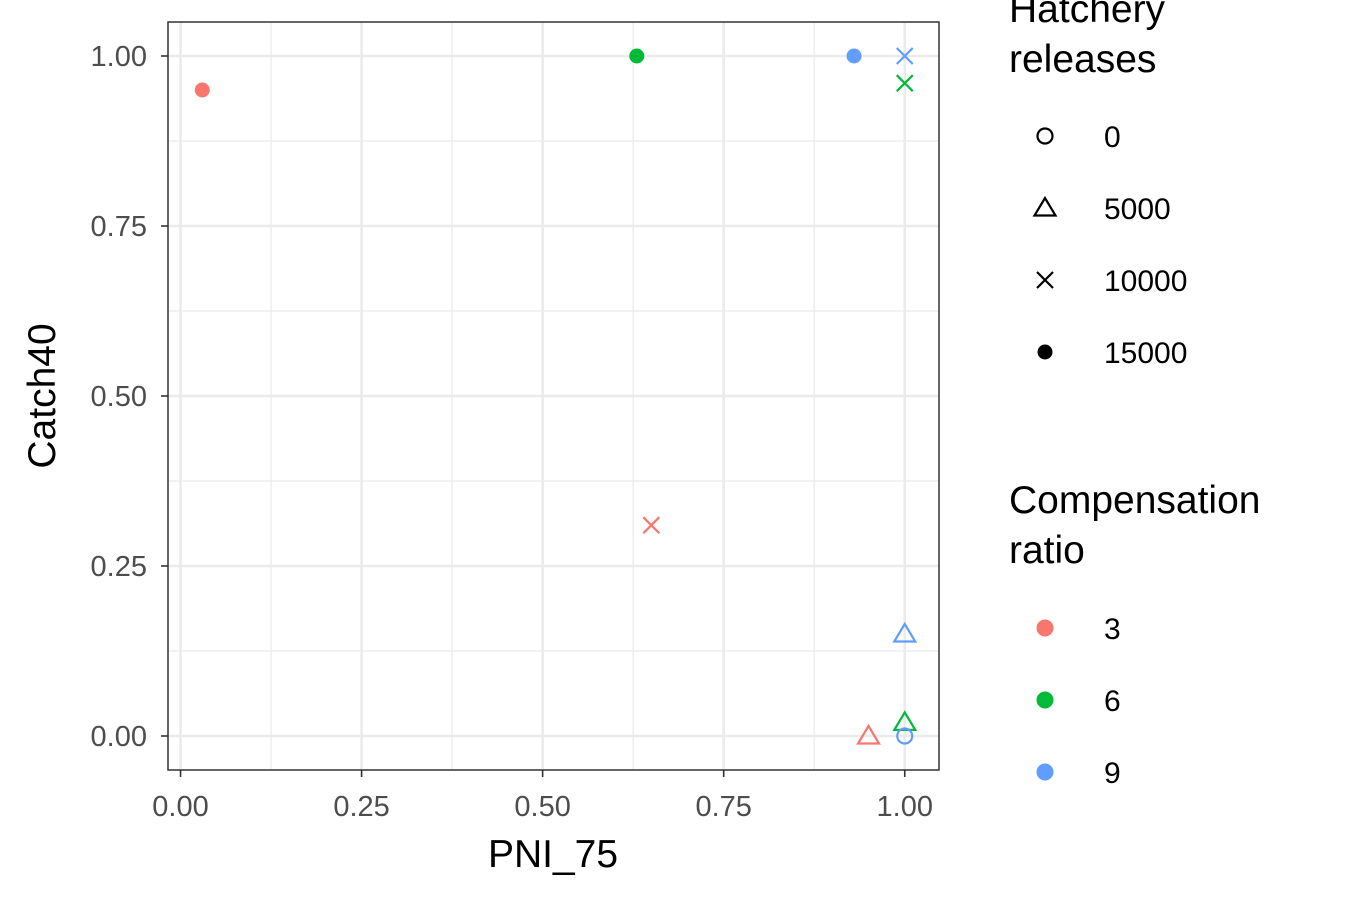 Image resolution: width=1350 pixels, height=905 pixels. What do you see at coordinates (180, 807) in the screenshot?
I see `x-tick-label: 0.00` at bounding box center [180, 807].